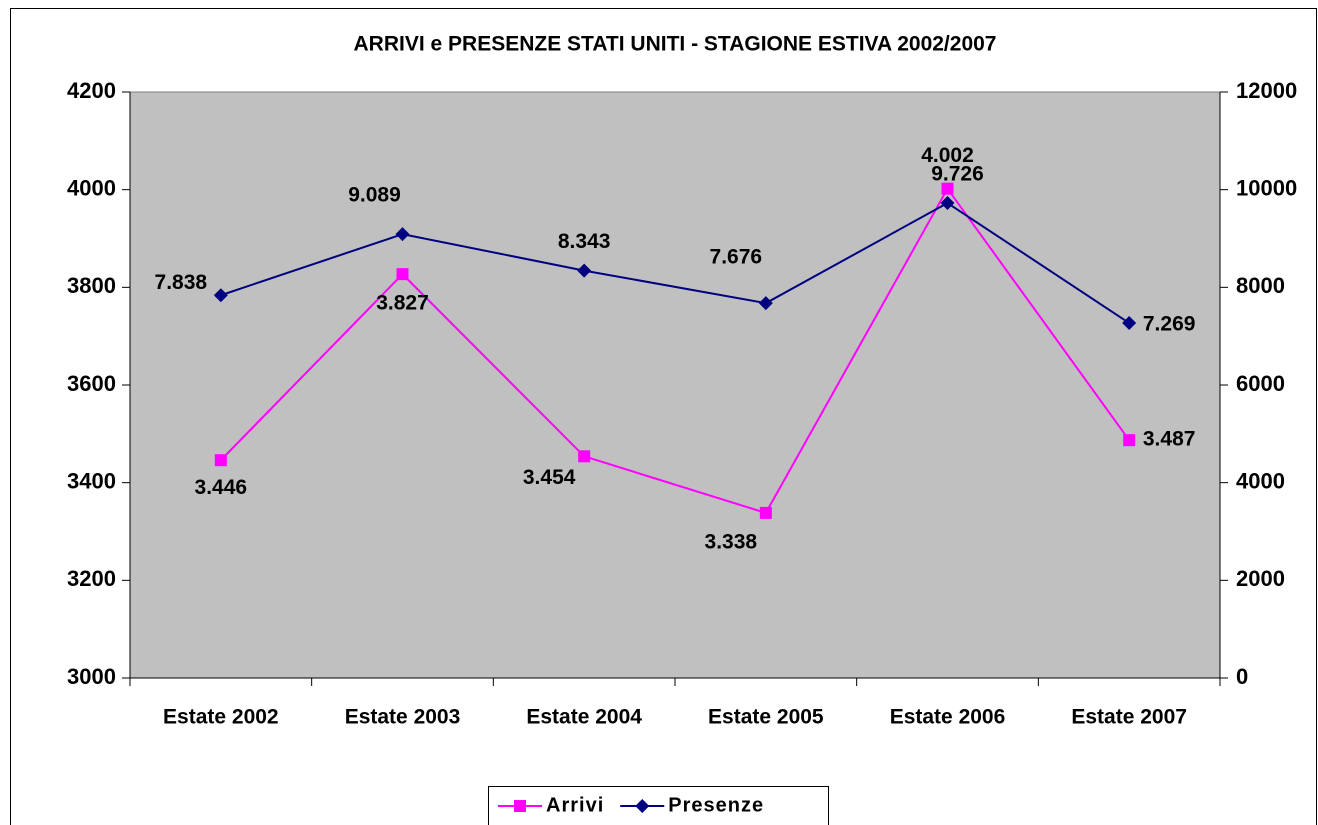  Describe the element at coordinates (549, 477) in the screenshot. I see `data-label: 3.454` at that location.